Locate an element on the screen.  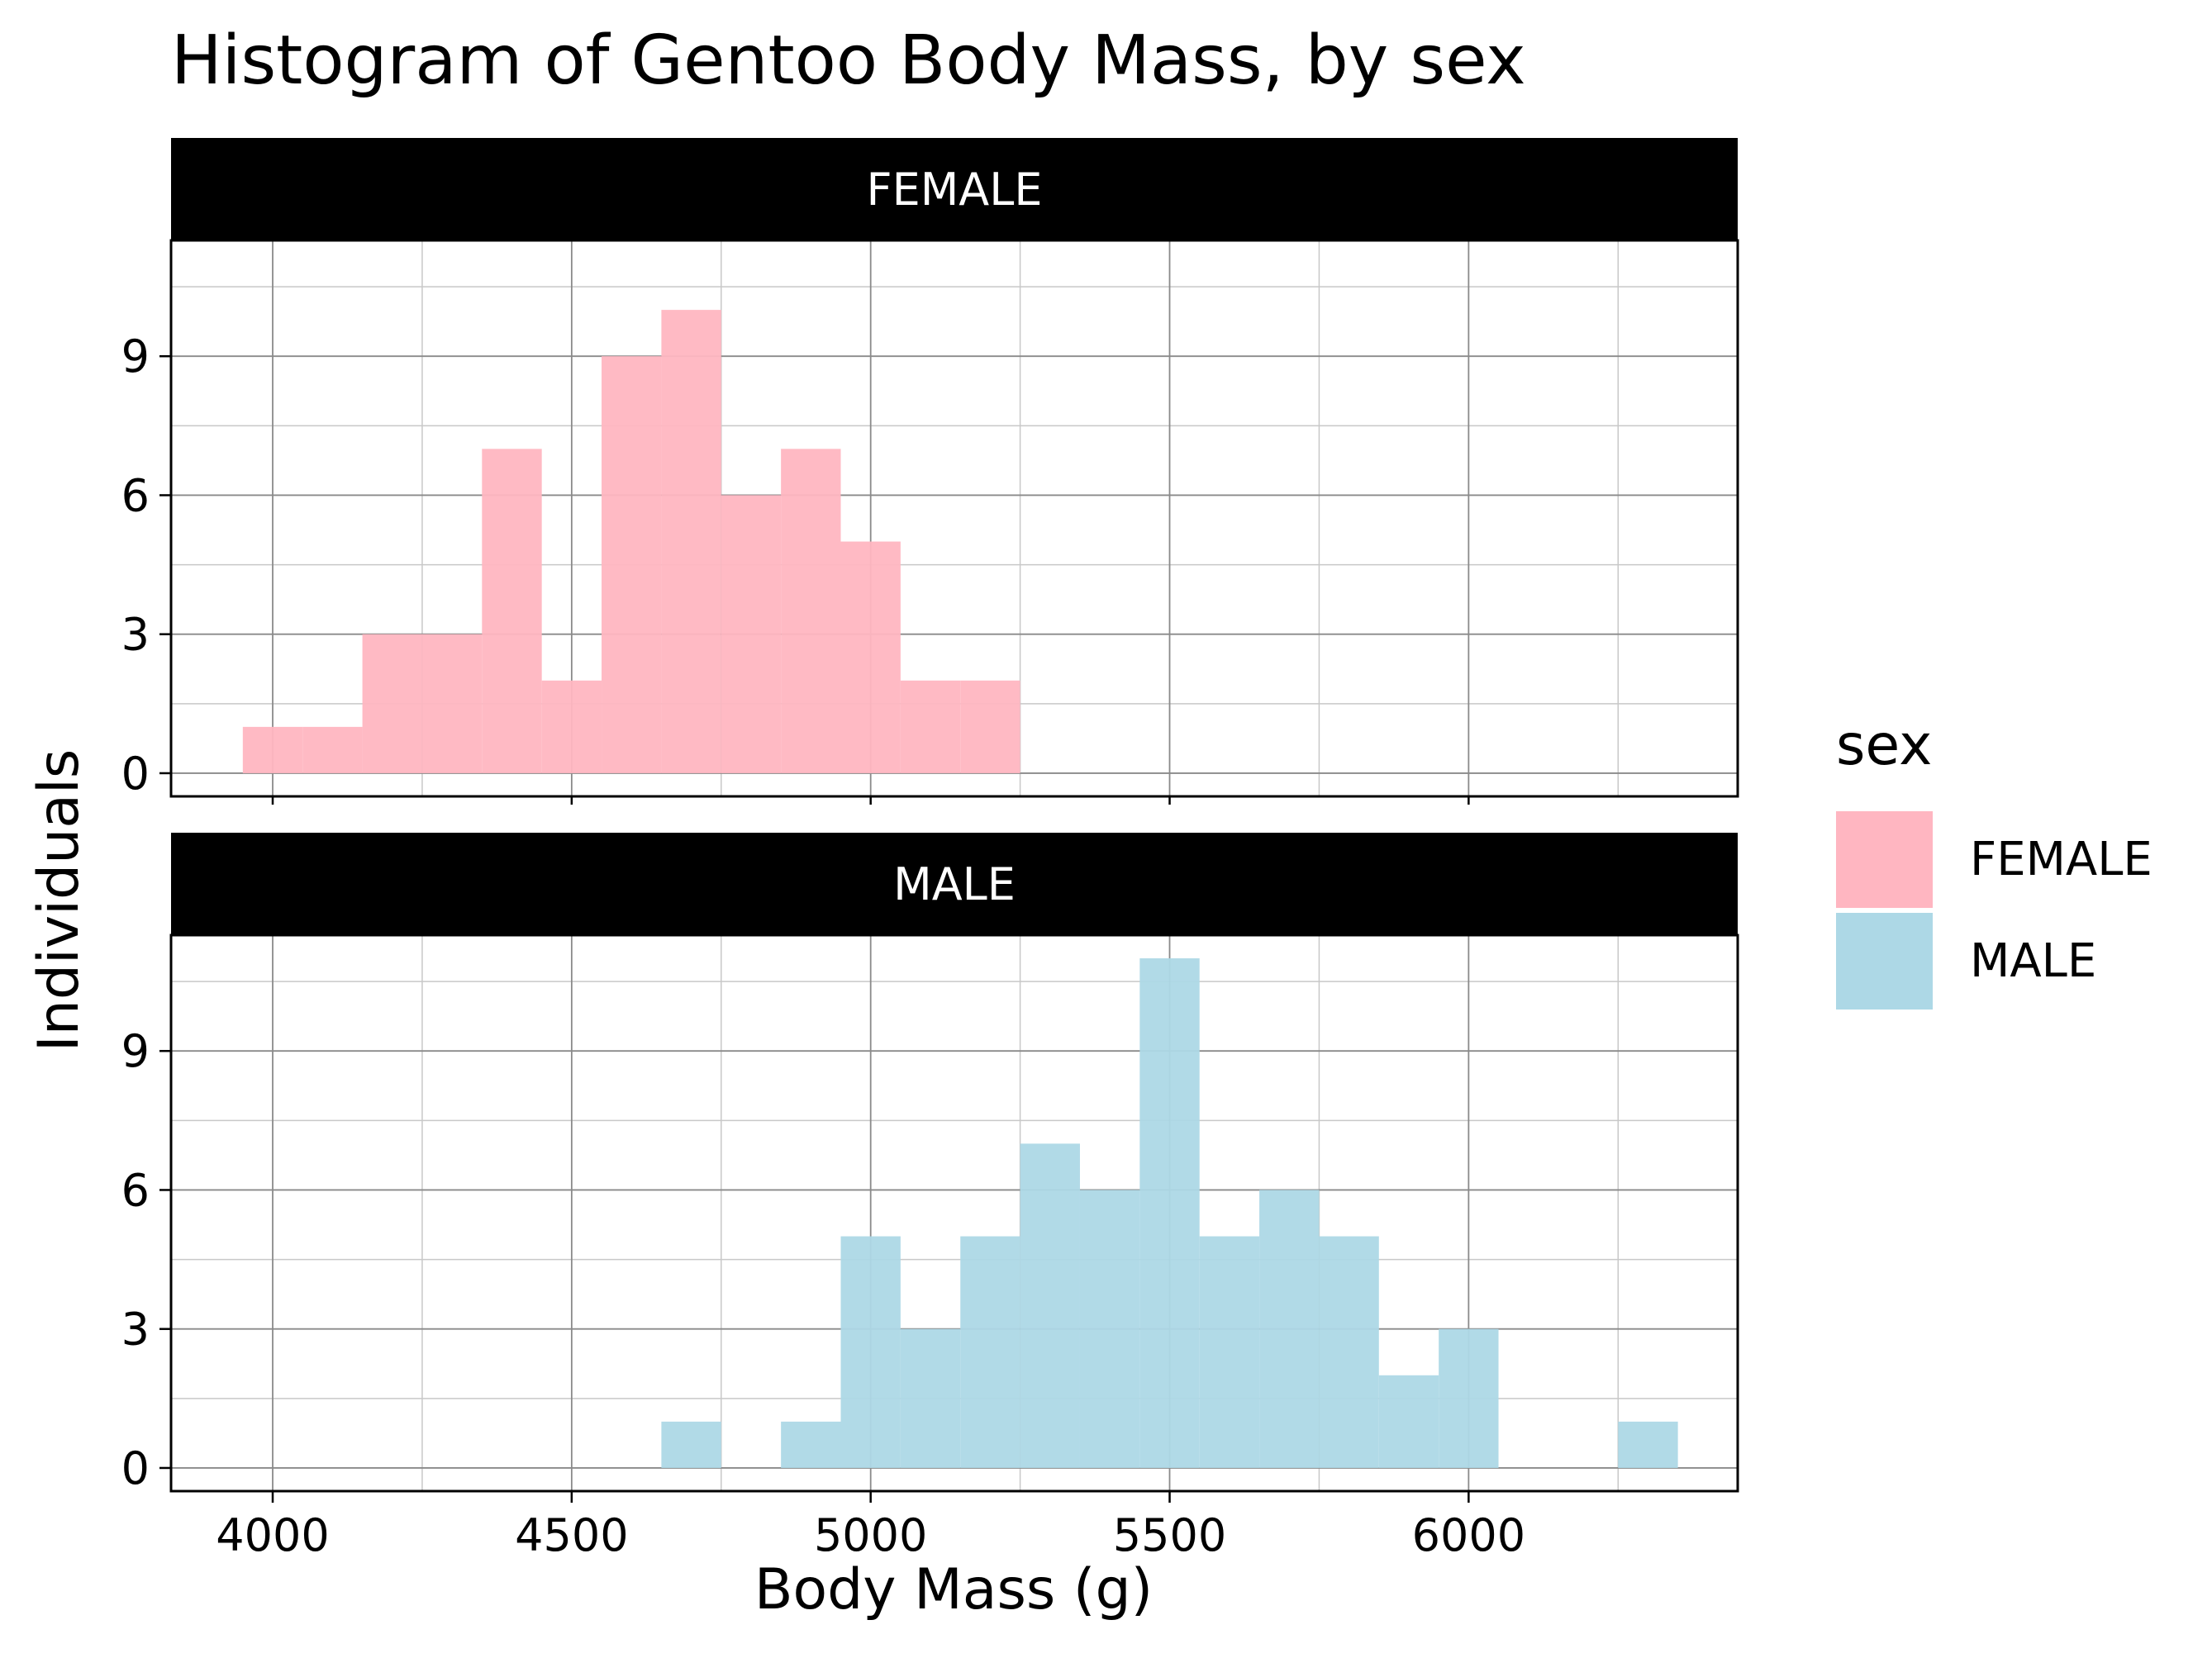
legend: sex FEMALE MALE is located at coordinates (1995, 861).